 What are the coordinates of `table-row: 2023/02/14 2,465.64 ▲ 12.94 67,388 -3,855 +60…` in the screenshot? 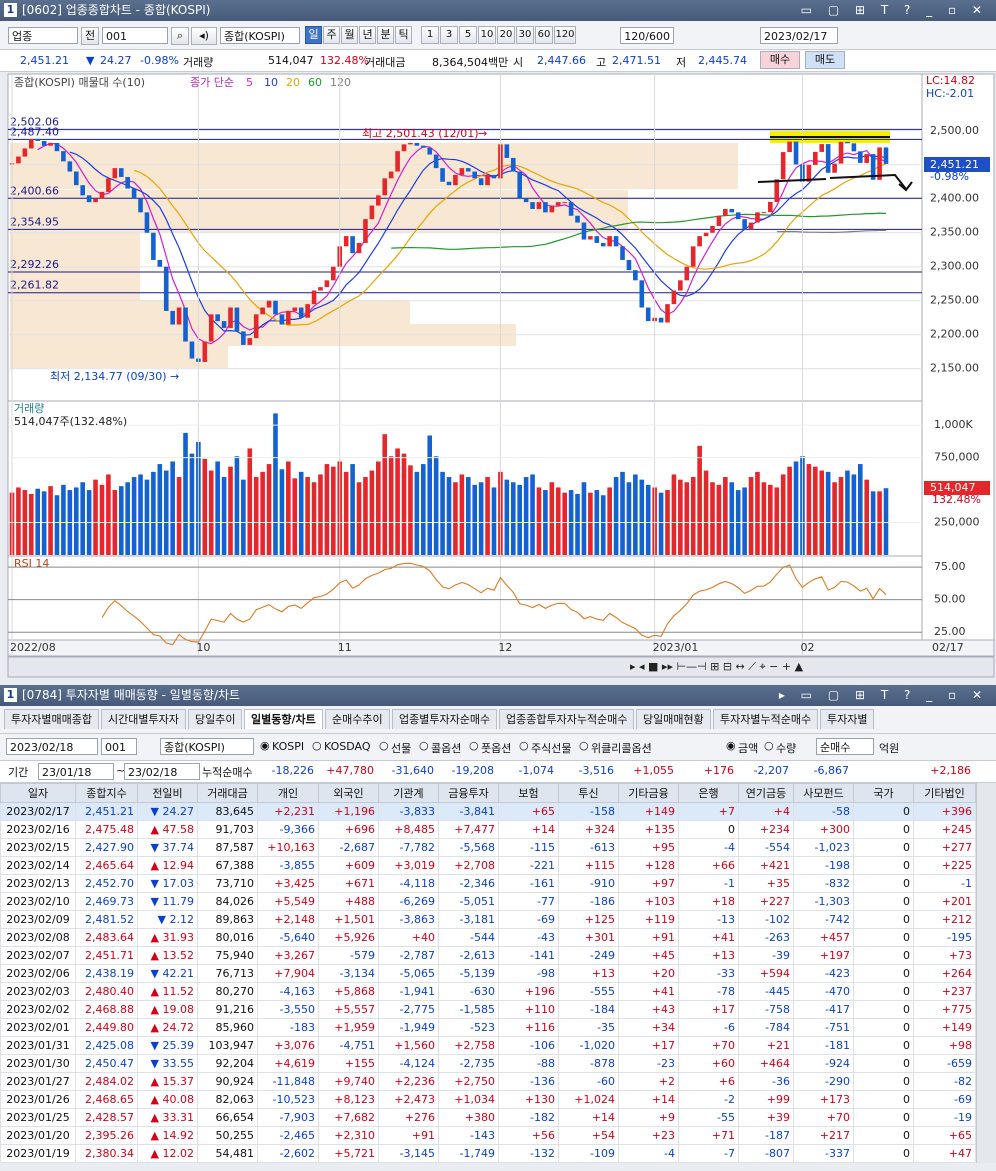 It's located at (488, 865).